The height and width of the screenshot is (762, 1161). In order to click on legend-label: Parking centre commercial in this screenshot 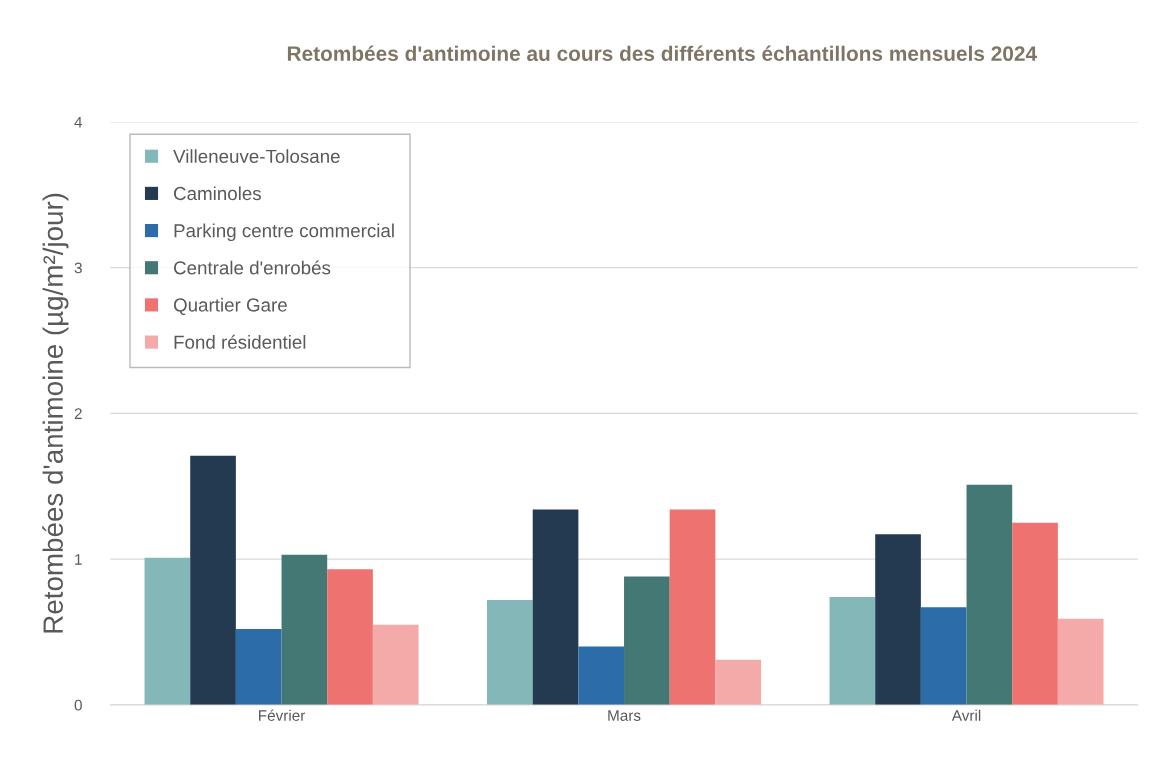, I will do `click(284, 232)`.